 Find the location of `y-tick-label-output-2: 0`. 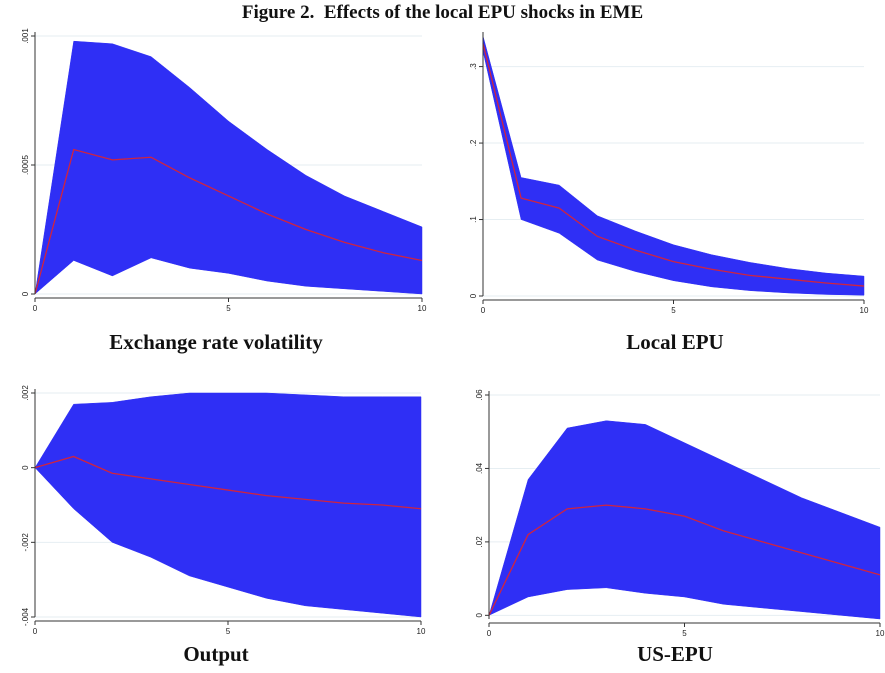

y-tick-label-output-2: 0 is located at coordinates (25, 467).